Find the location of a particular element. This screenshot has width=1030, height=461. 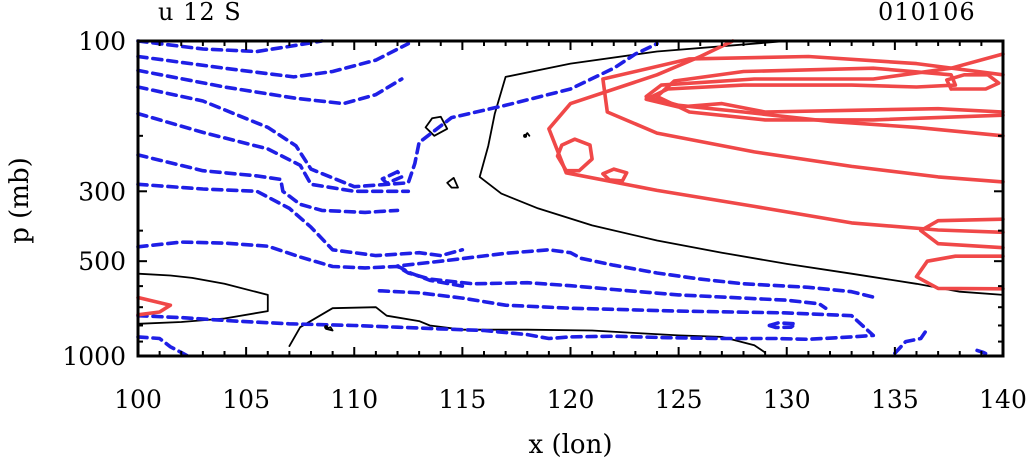

x-tick-label: 120 is located at coordinates (571, 399).